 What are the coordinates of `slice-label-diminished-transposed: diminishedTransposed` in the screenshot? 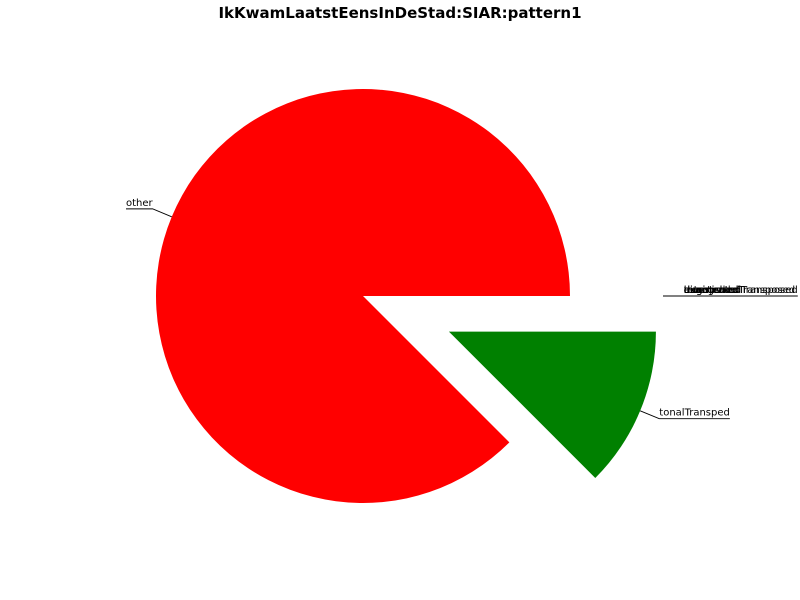 It's located at (739, 290).